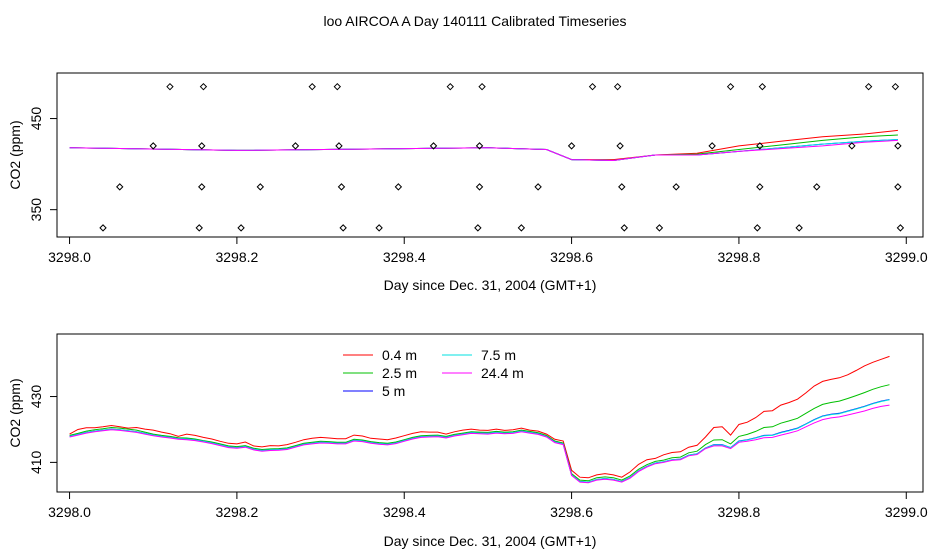 The image size is (950, 550). I want to click on top-x-axis-label: Day since Dec. 31, 2004 (GMT+1), so click(490, 285).